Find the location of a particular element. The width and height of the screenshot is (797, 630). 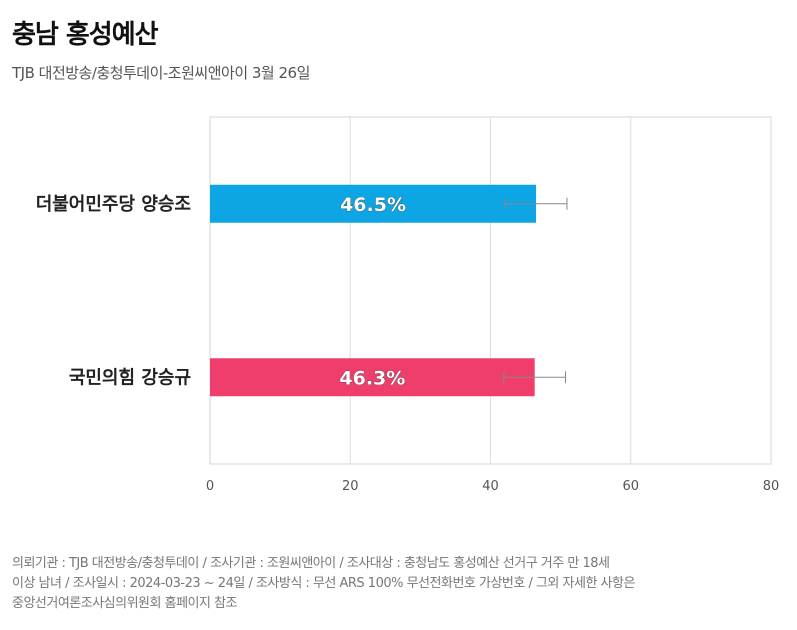

chart-subtitle: TJB 대전방송/충청투데이-조원씨앤아이 3월 26일 is located at coordinates (161, 73).